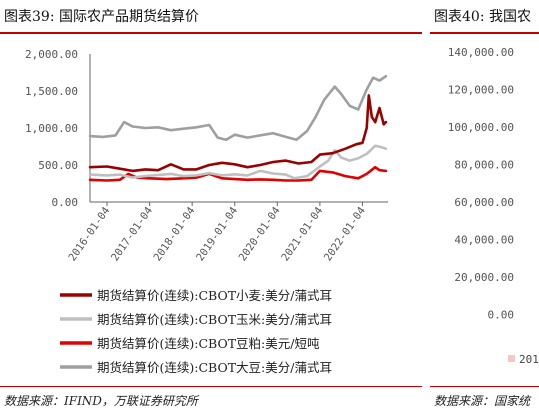 This screenshot has height=414, width=539. Describe the element at coordinates (101, 17) in the screenshot. I see `chart-title: 图表39: 国际农产品期货结算价` at that location.